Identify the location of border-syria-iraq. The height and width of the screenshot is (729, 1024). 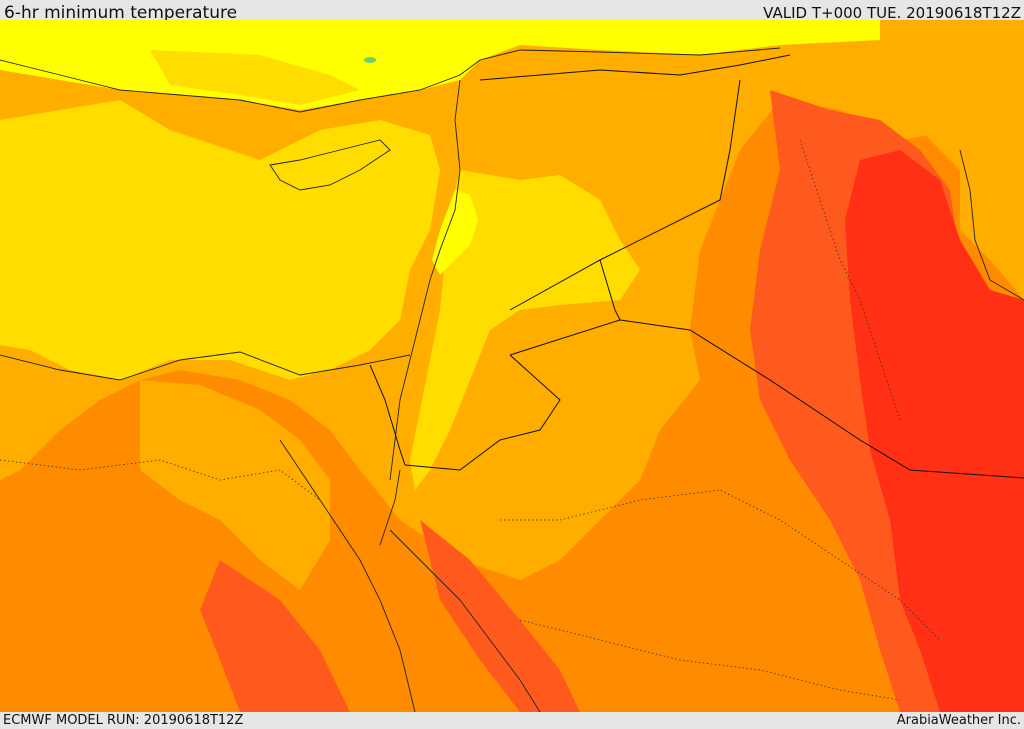
(625, 195).